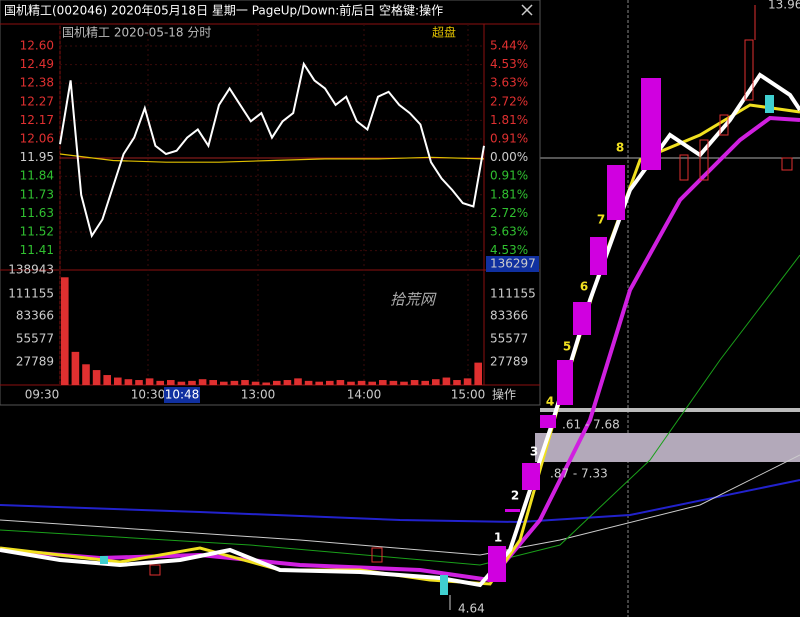 This screenshot has height=617, width=800. I want to click on price-tick: 12.49, so click(37, 64).